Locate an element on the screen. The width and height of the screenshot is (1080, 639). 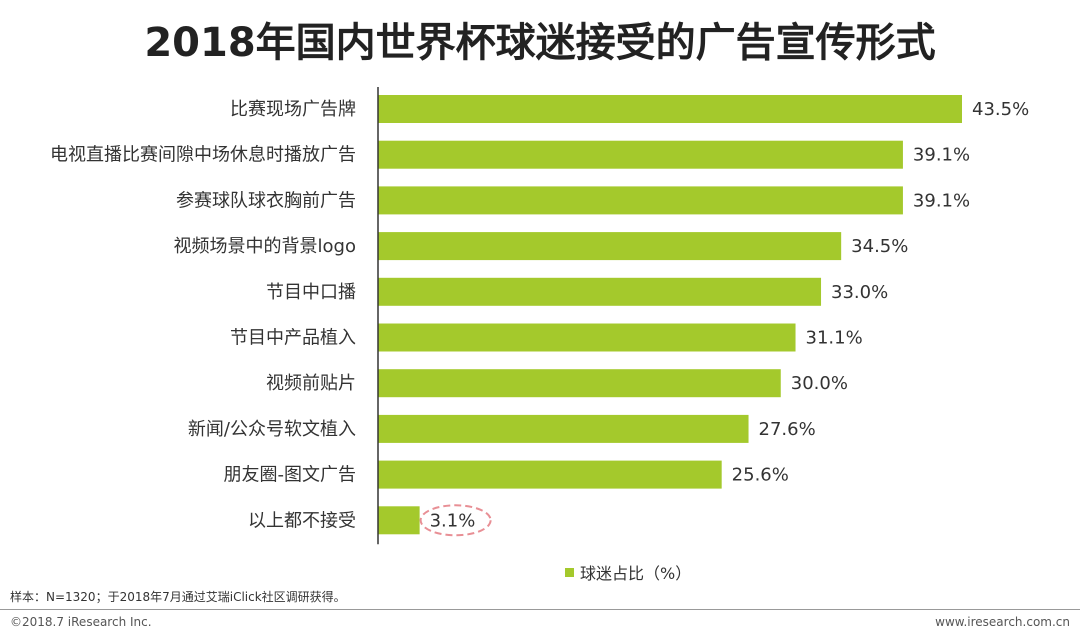
data-label: 33.0% is located at coordinates (859, 292).